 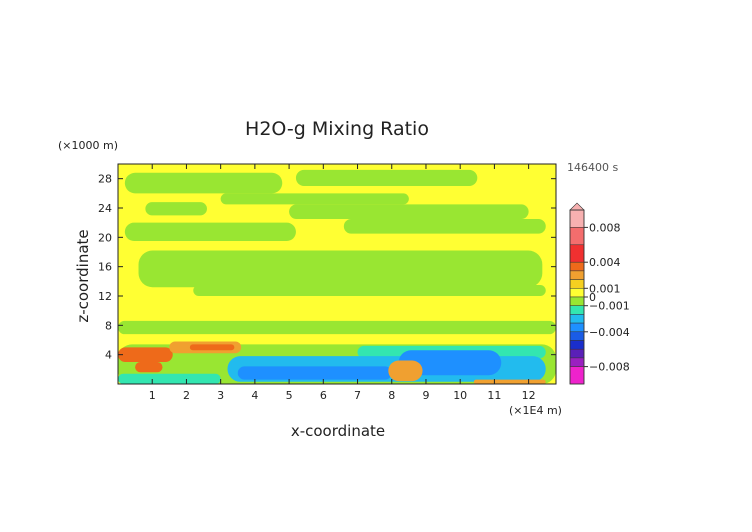 I want to click on x-axis-label: x-coordinate, so click(x=338, y=431).